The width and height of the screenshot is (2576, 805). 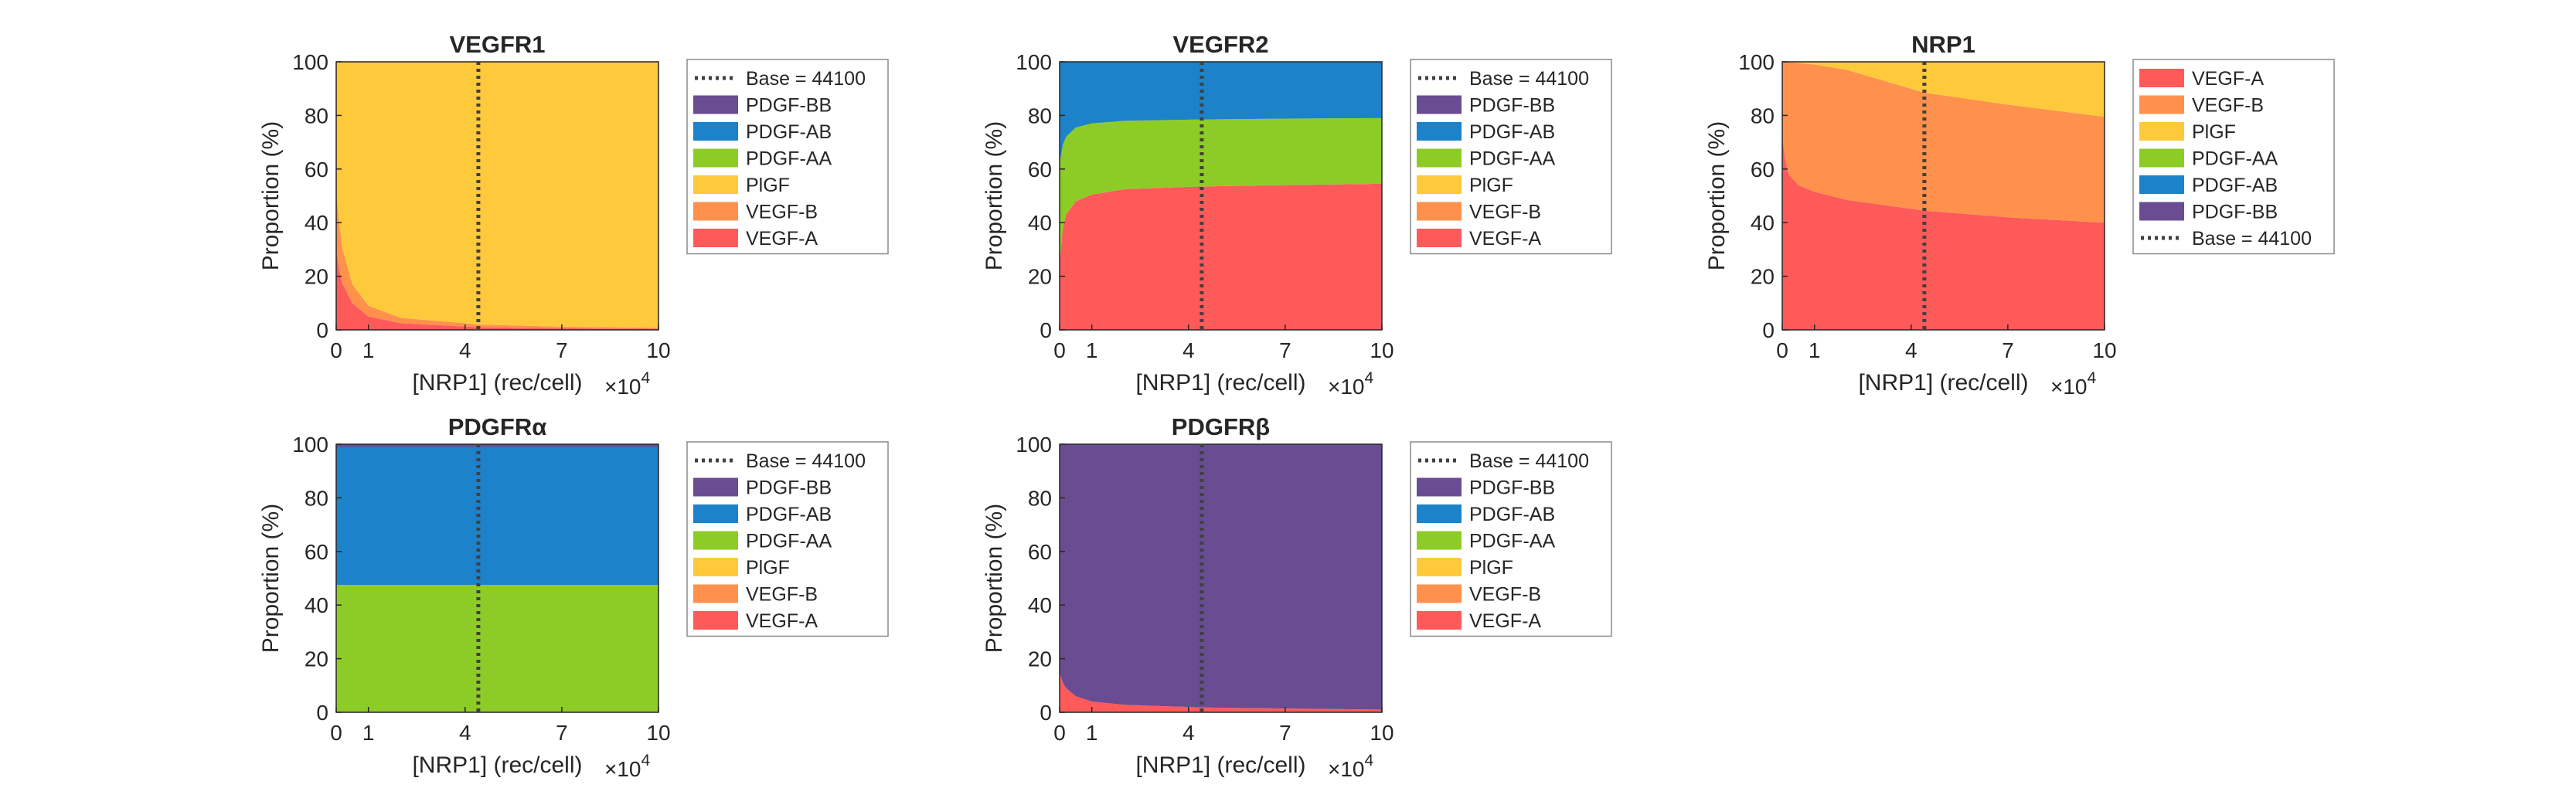 I want to click on area-pdgf-ab, so click(x=1221, y=113).